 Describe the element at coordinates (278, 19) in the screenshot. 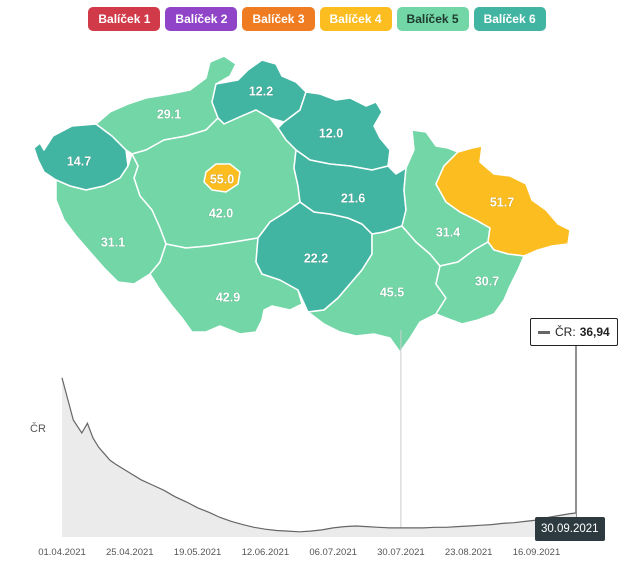

I see `legend-button-3: Balíček 3` at that location.